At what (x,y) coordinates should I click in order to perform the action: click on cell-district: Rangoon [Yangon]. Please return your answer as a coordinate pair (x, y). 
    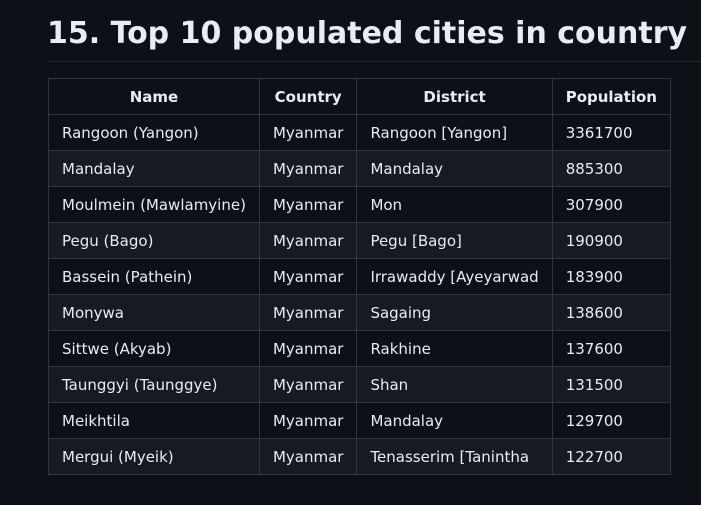
    Looking at the image, I should click on (454, 132).